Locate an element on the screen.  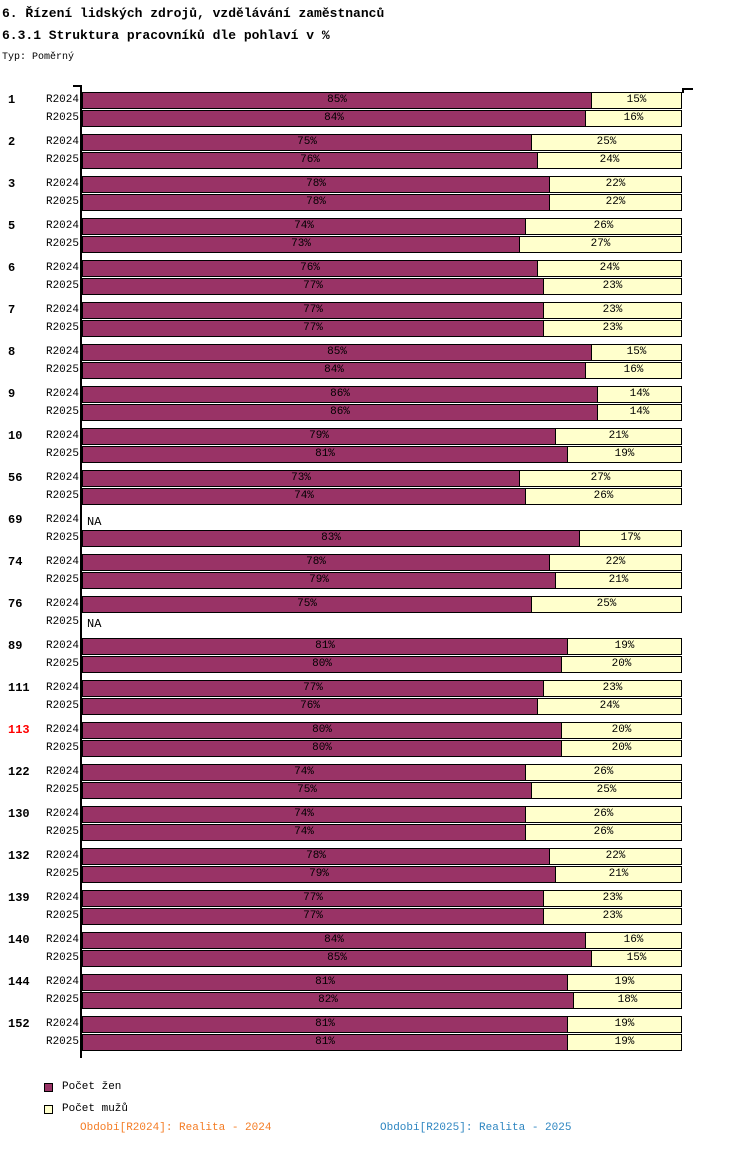
bar-track: 78% 22% is located at coordinates (382, 562).